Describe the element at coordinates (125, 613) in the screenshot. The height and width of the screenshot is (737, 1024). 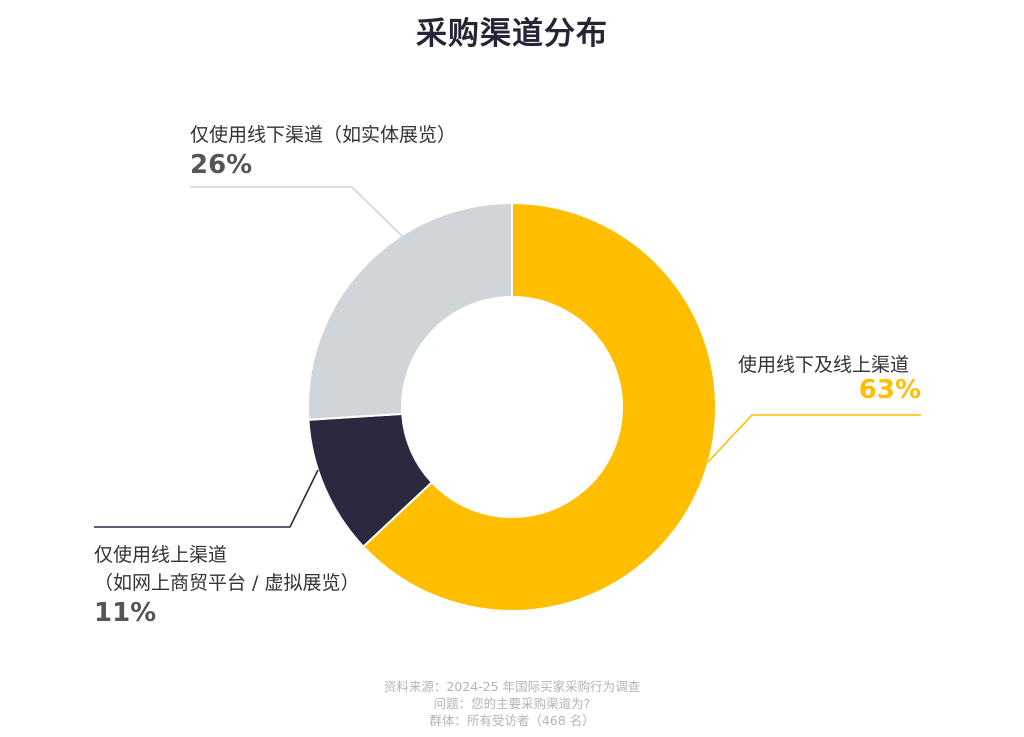
I see `value-online-only: 11%` at that location.